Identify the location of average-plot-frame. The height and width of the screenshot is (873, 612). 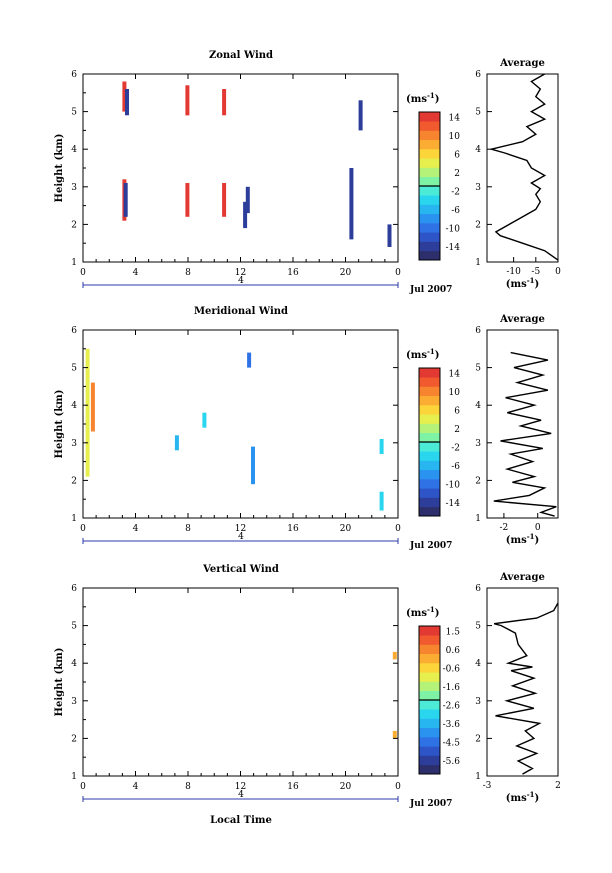
(522, 168).